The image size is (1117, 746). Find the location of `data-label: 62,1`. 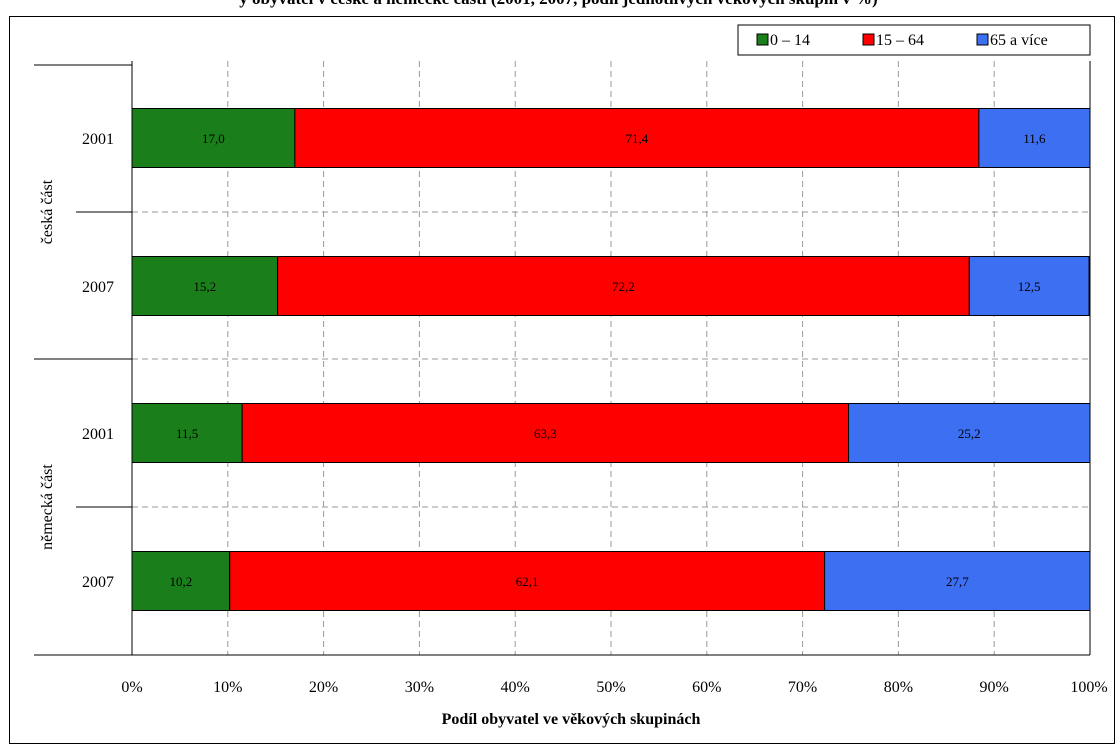

data-label: 62,1 is located at coordinates (527, 581).